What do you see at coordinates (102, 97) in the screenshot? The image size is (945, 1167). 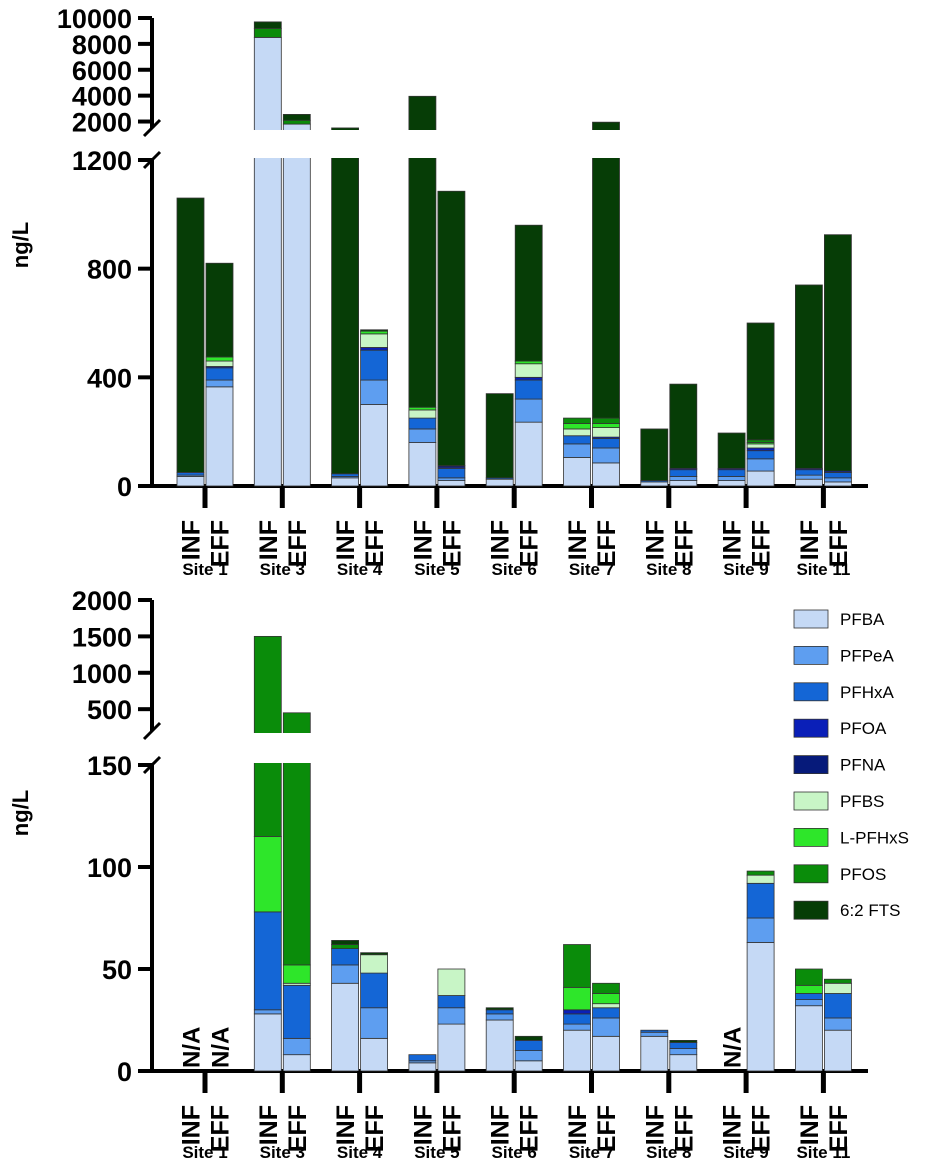 I see `y-tick-label: 4000` at bounding box center [102, 97].